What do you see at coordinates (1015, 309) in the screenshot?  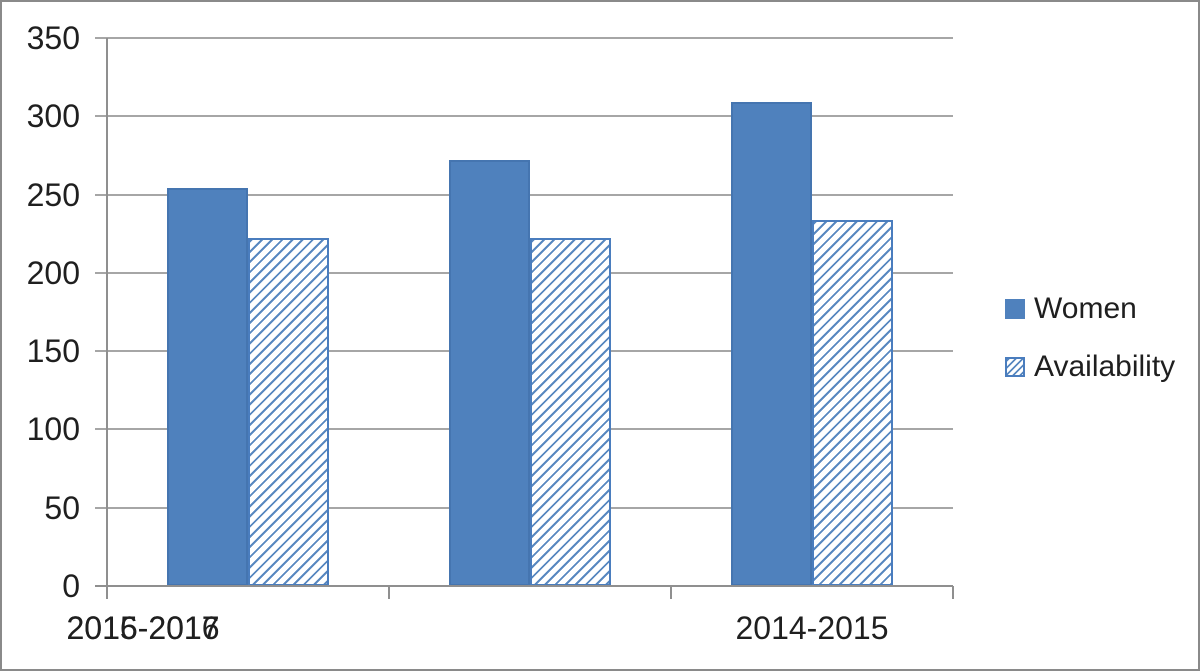 I see `women-series-swatch-icon` at bounding box center [1015, 309].